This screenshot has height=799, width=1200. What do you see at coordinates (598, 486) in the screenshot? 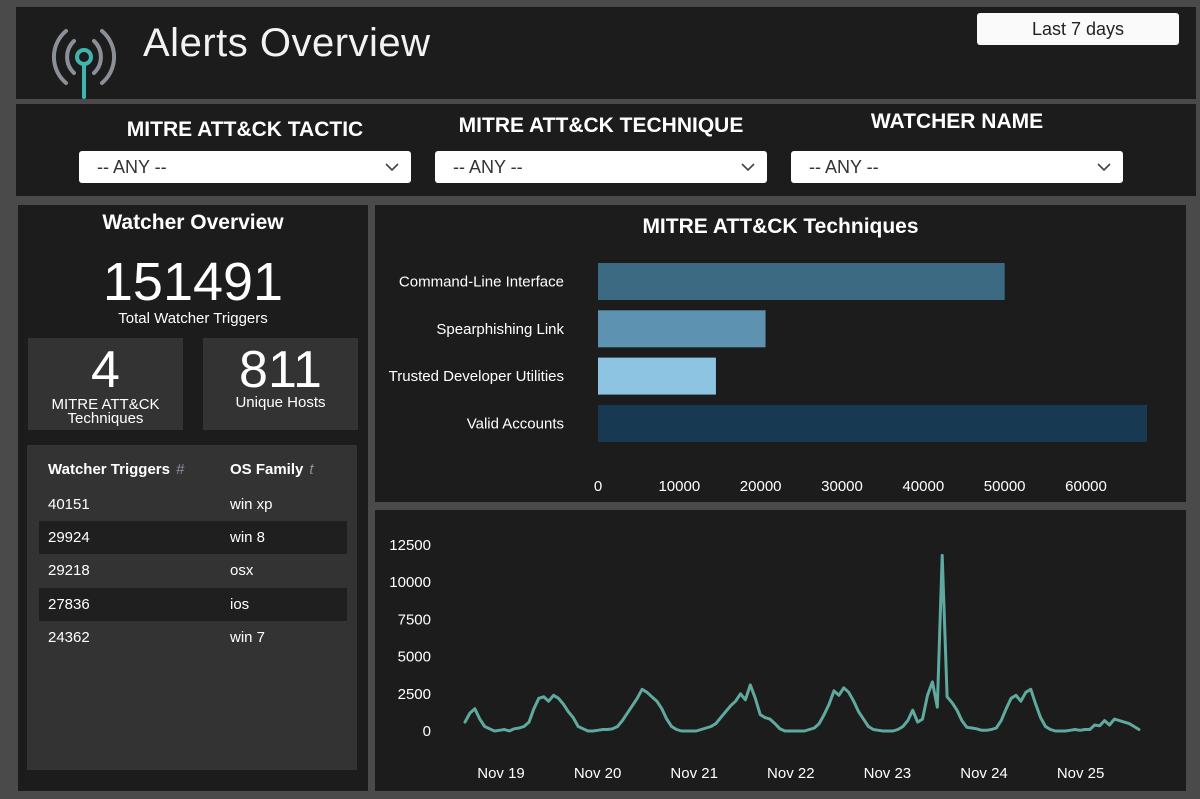
I see `x-tick-label: 0` at bounding box center [598, 486].